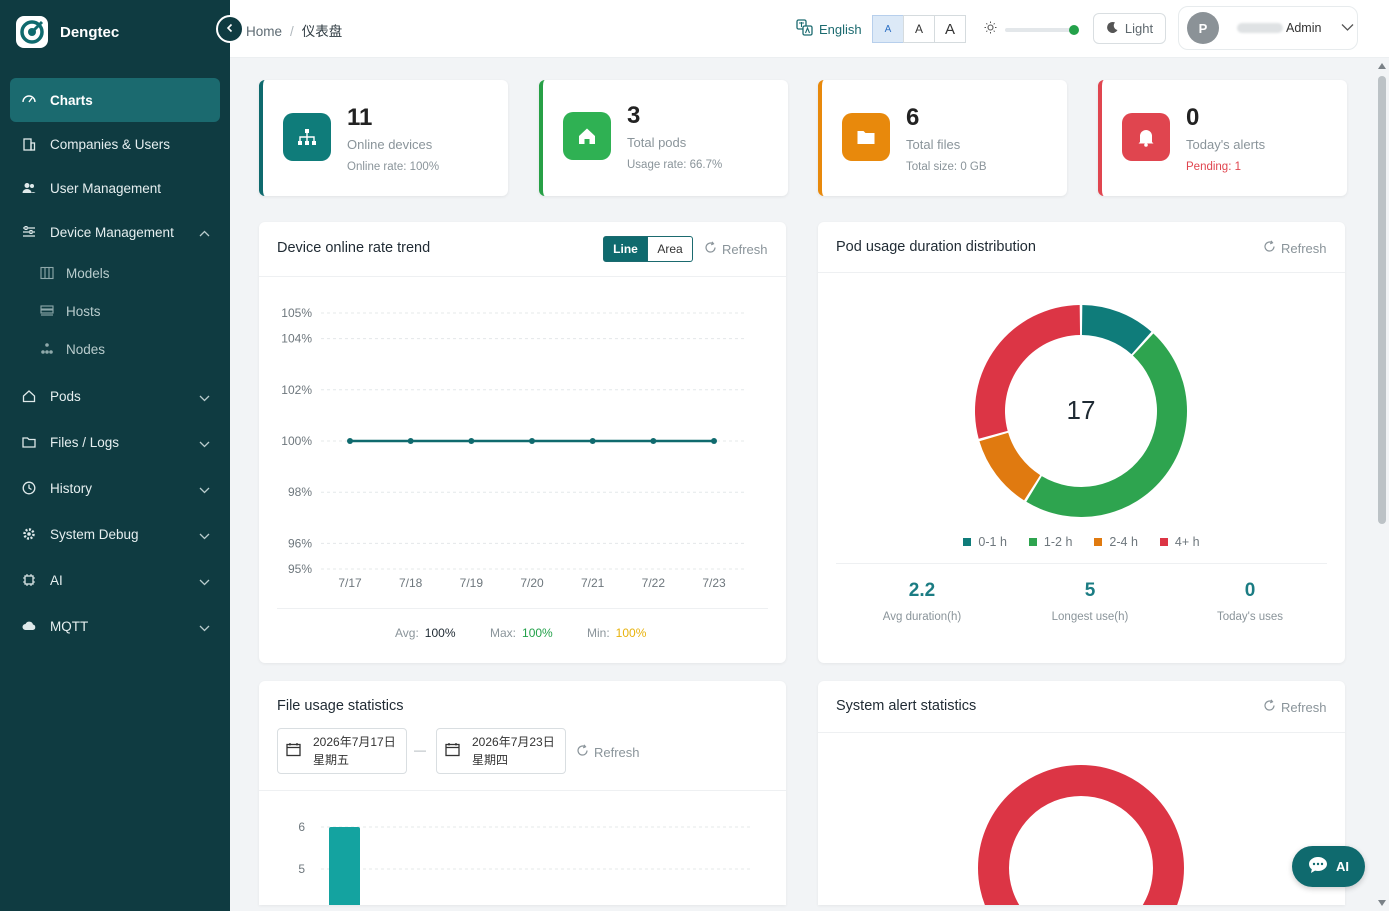  What do you see at coordinates (115, 626) in the screenshot?
I see `sidebar-item-mqtt: MQTT` at bounding box center [115, 626].